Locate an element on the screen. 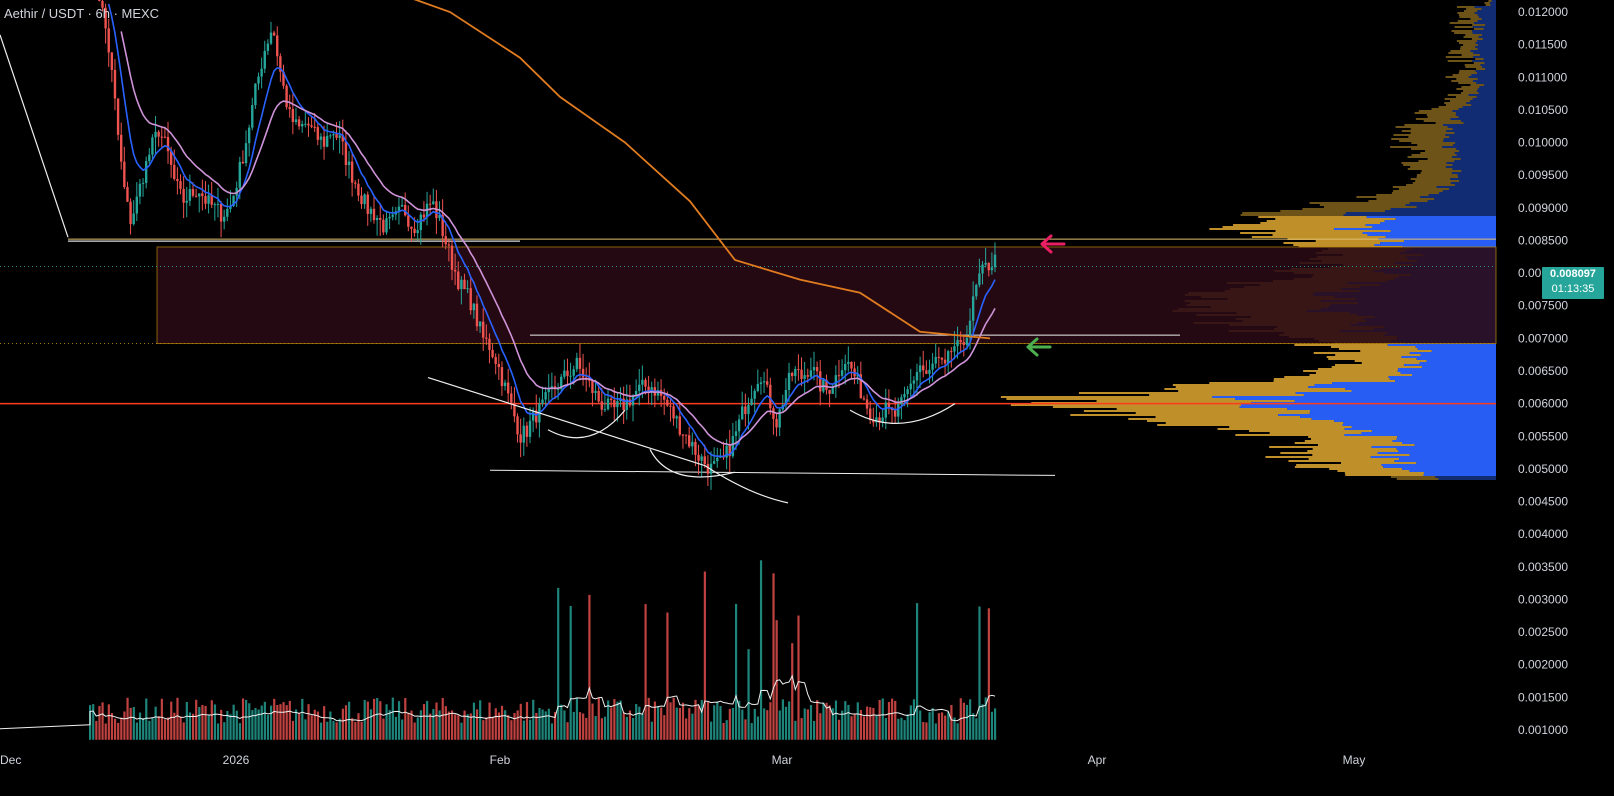  price-tick-label: 0.007500 is located at coordinates (1543, 306).